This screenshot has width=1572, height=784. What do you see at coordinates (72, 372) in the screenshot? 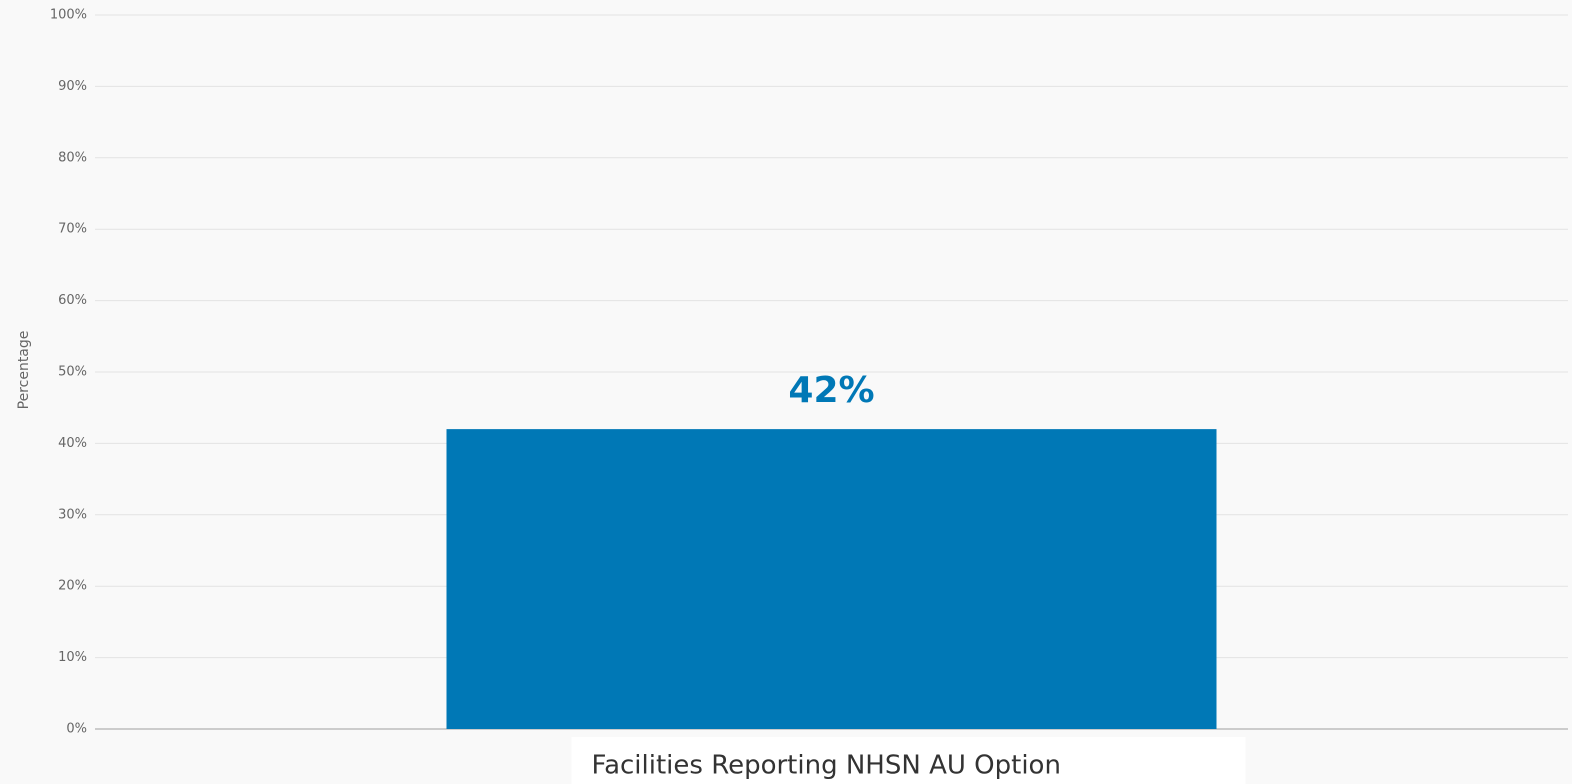
I see `y-tick-label: 50%` at bounding box center [72, 372].